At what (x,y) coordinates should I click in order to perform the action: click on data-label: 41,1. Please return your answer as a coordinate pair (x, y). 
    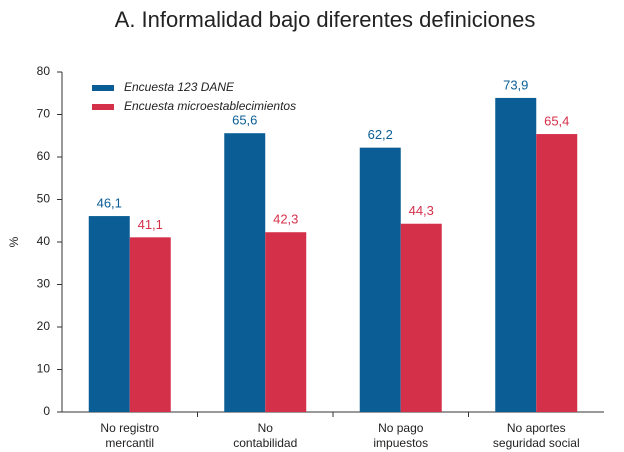
    Looking at the image, I should click on (150, 224).